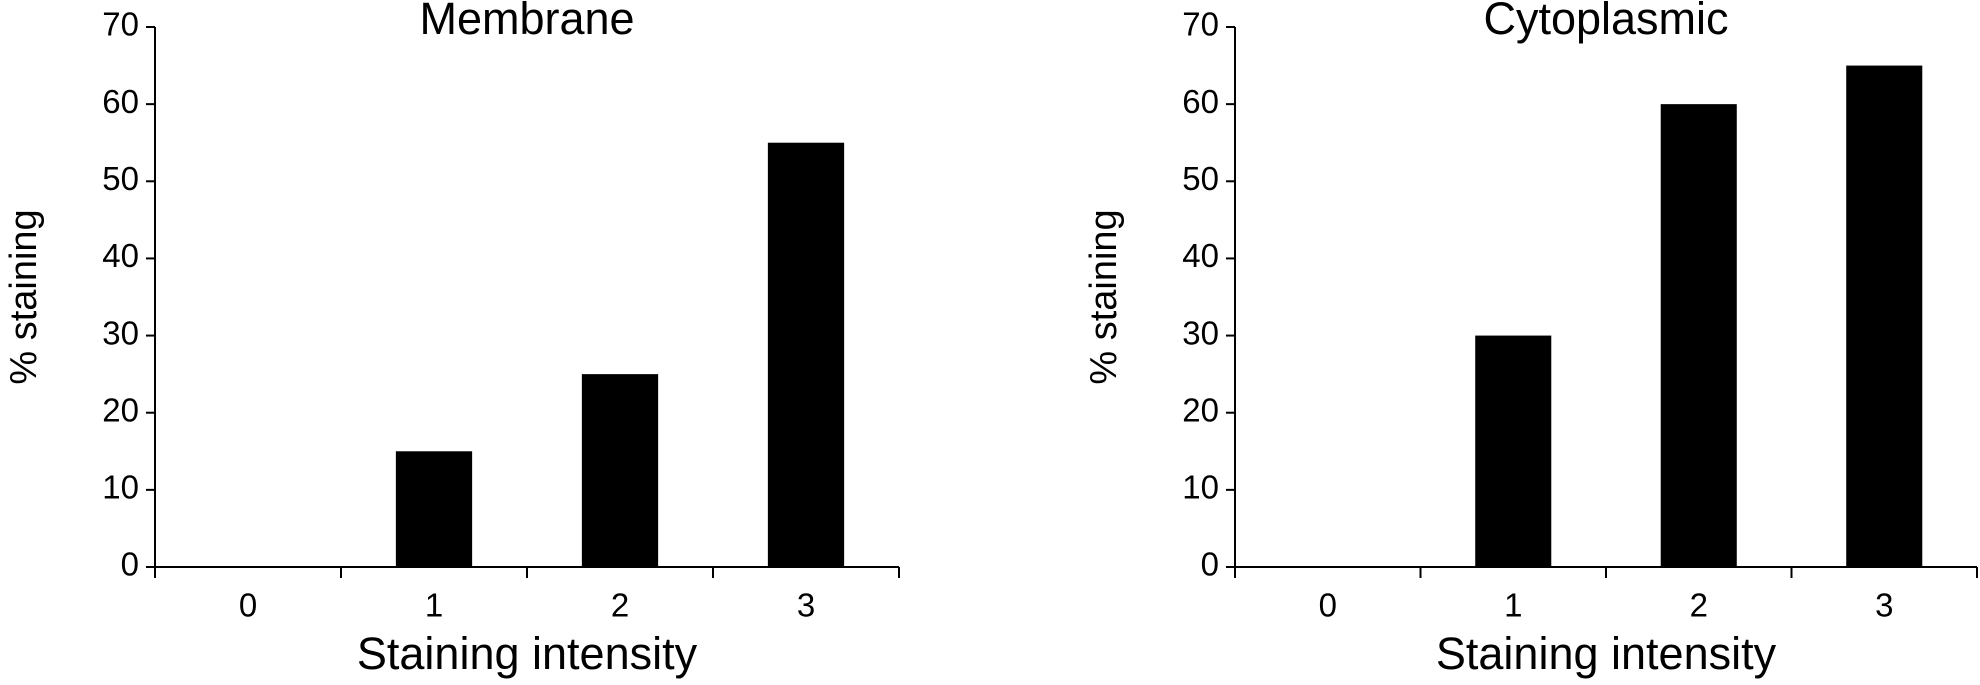  Describe the element at coordinates (526, 22) in the screenshot. I see `chart-title: Membrane` at that location.